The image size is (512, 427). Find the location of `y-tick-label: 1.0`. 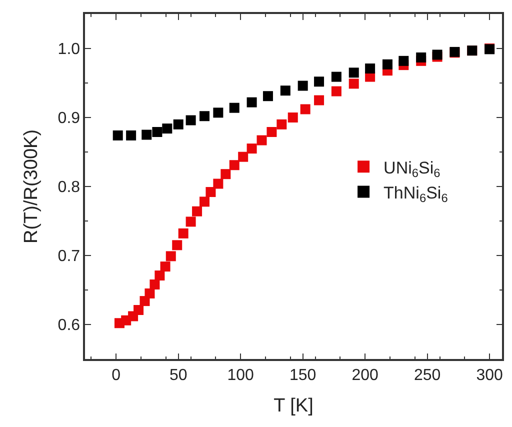

y-tick-label: 1.0 is located at coordinates (69, 49).